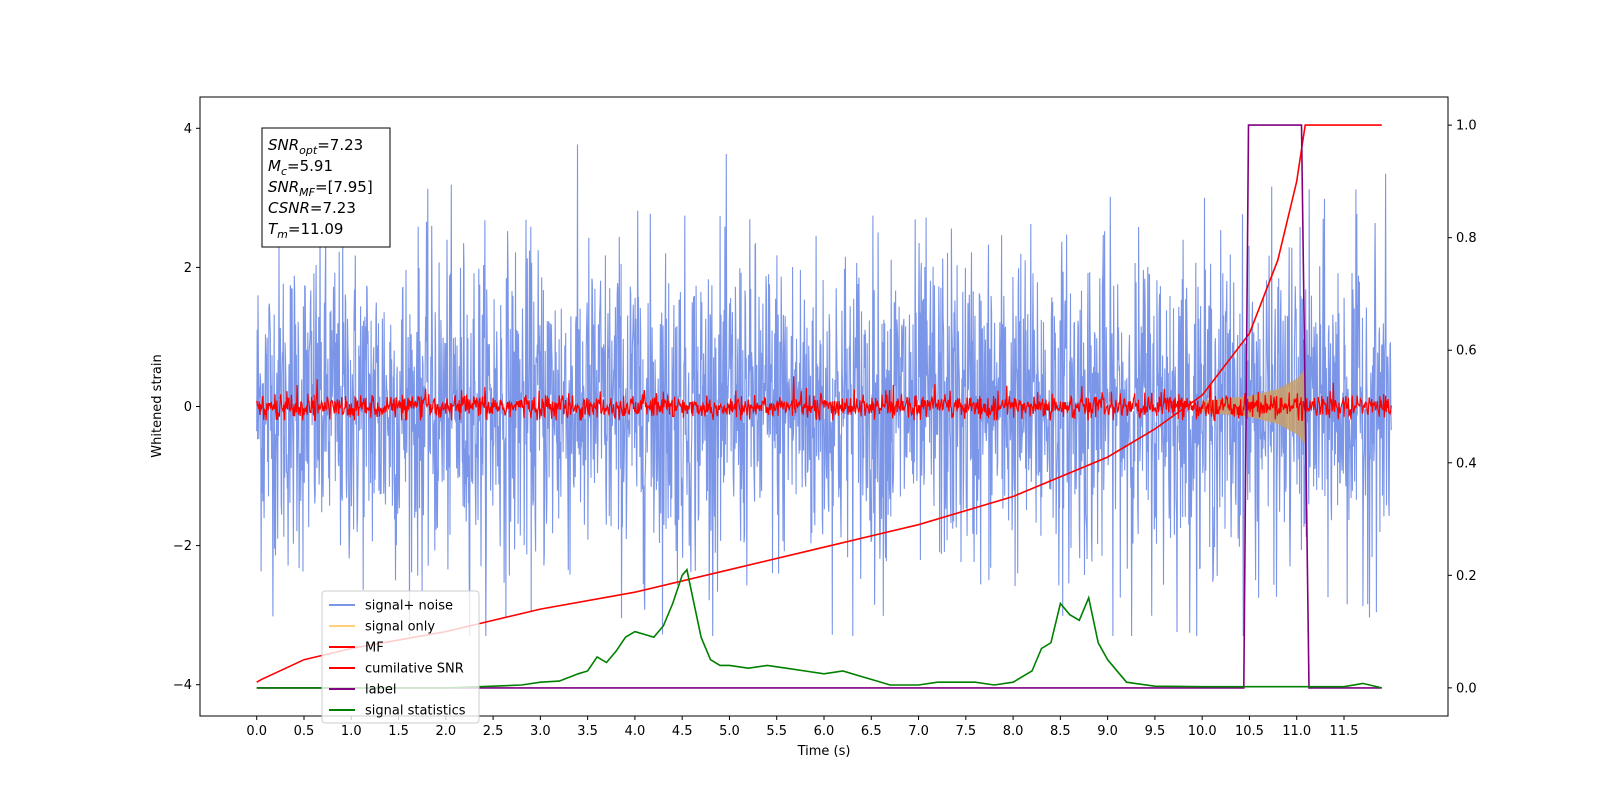  Describe the element at coordinates (351, 731) in the screenshot. I see `x-tick-label: 1.0` at that location.